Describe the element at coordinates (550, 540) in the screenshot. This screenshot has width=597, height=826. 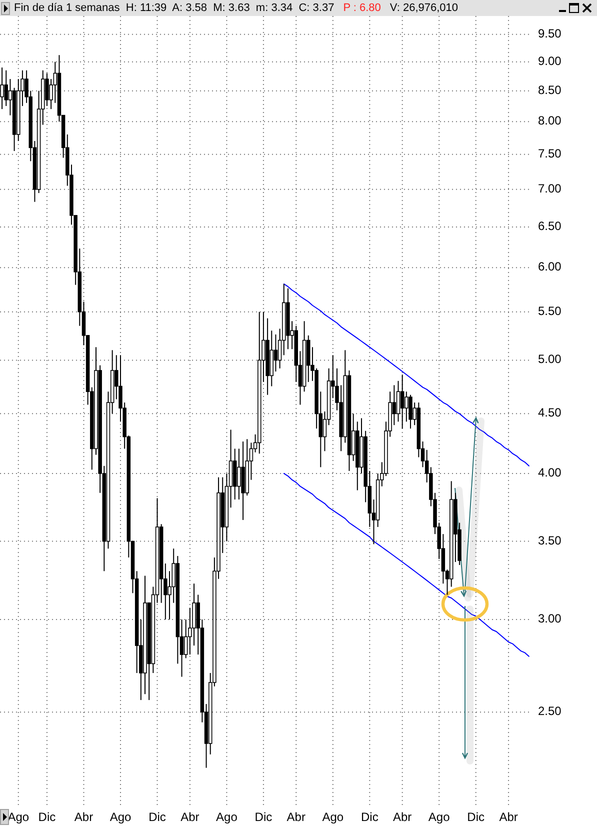
I see `y-tick-label: 3.50` at that location.